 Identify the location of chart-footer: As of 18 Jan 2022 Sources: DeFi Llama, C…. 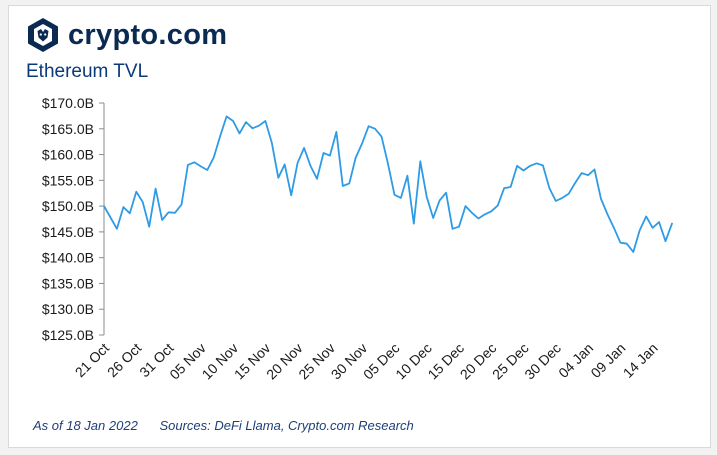
(223, 425).